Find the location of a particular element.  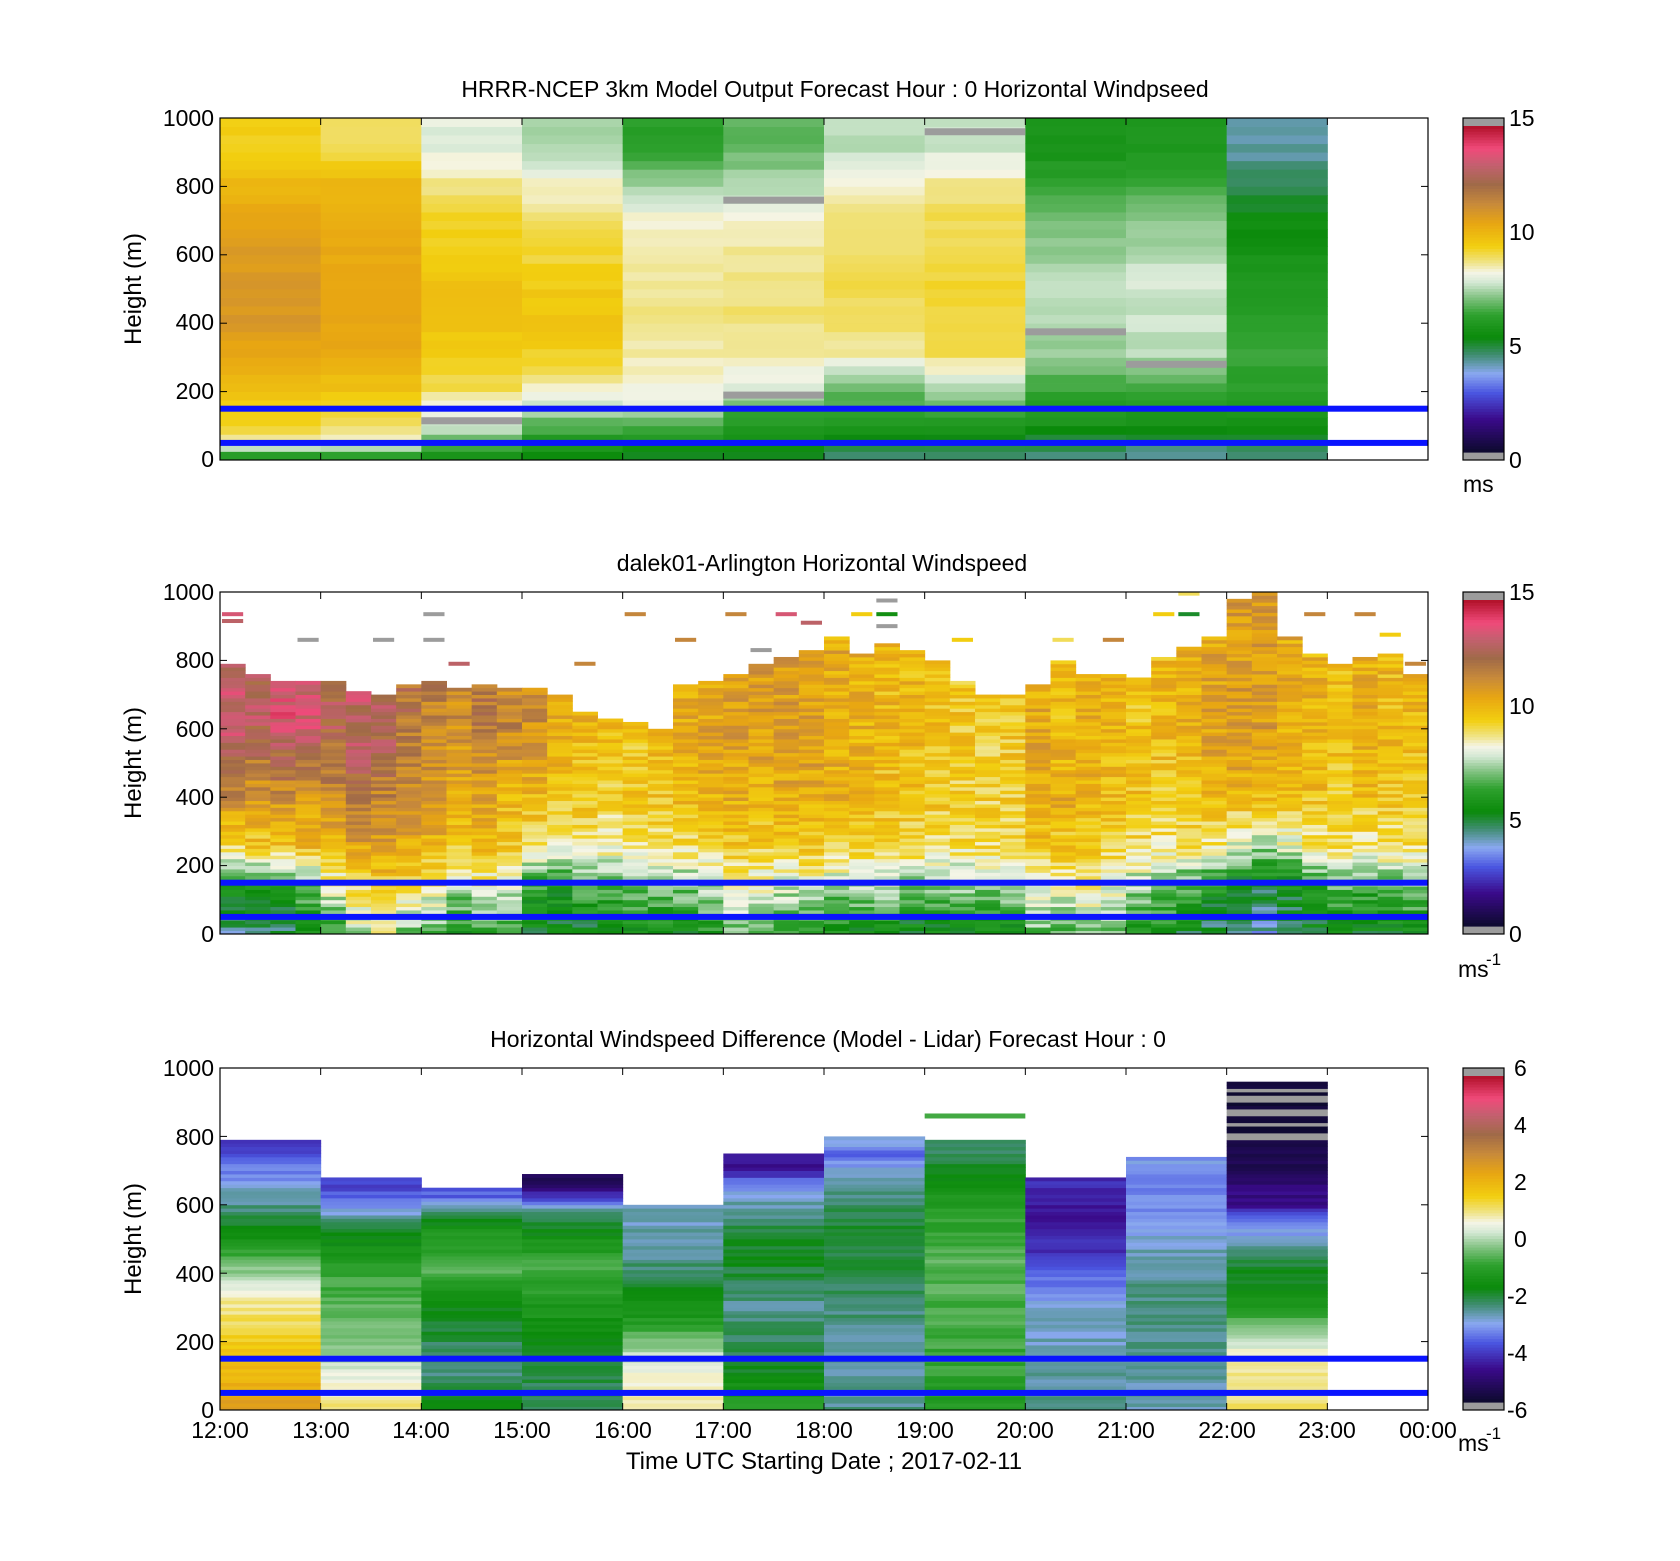

panel-model-reference-lines is located at coordinates (824, 425).